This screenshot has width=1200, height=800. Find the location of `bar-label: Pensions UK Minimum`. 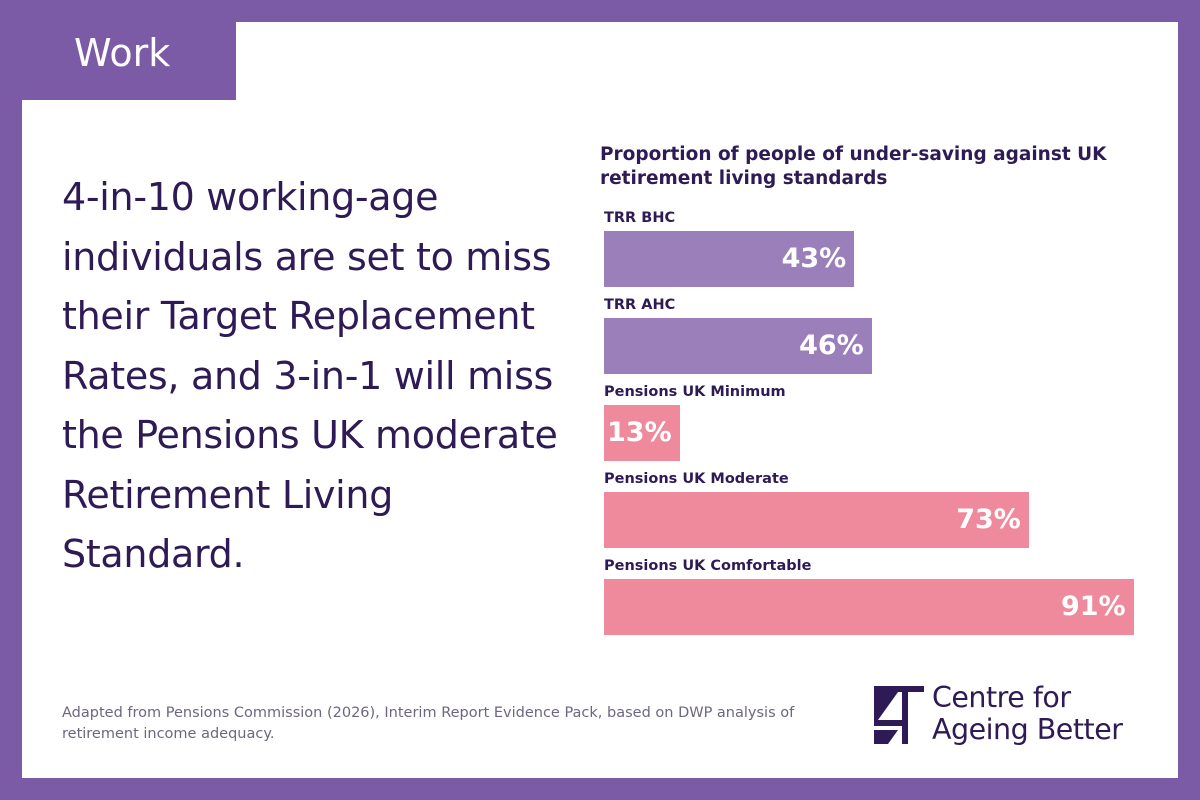

bar-label: Pensions UK Minimum is located at coordinates (695, 392).